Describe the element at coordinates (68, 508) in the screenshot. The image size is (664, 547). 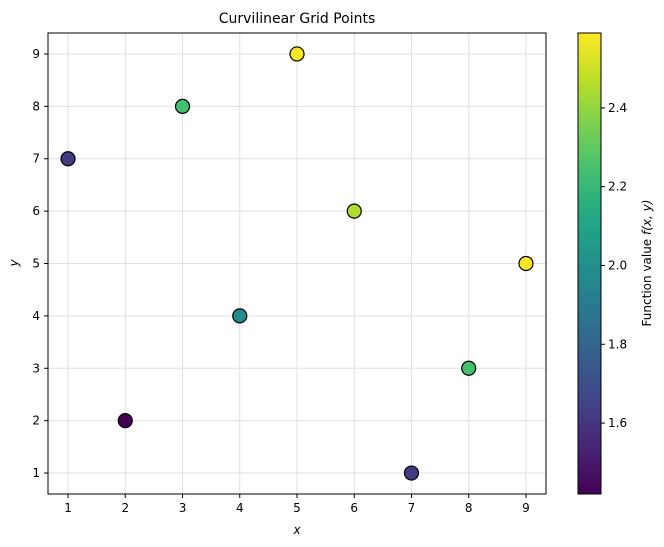
I see `x-tick-label: 1` at that location.